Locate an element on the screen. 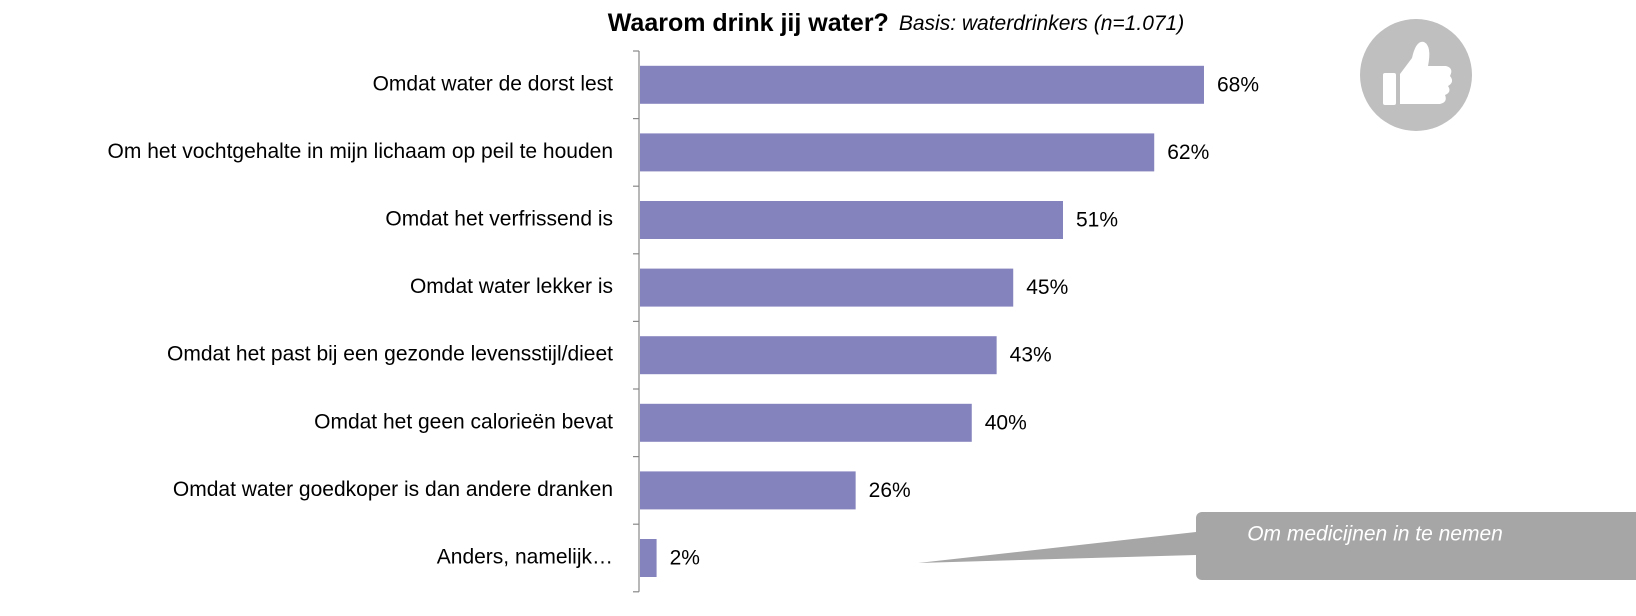 This screenshot has height=616, width=1636. callout-box is located at coordinates (1416, 546).